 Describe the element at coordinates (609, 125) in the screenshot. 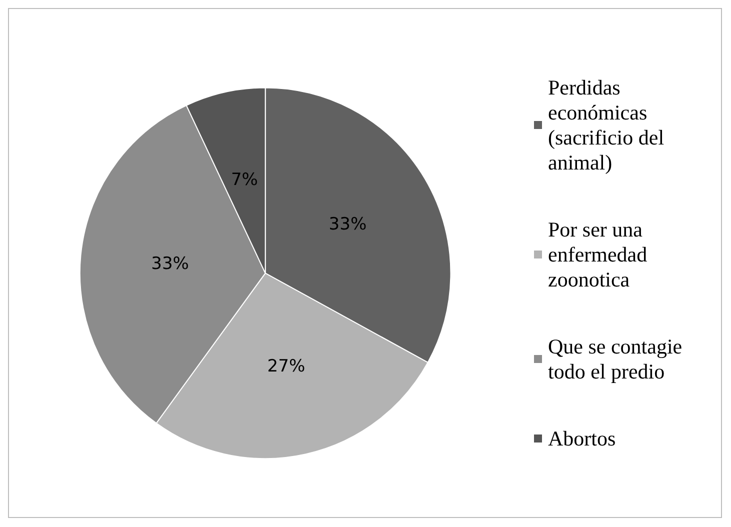

I see `legend-label: Perdidas económicas (sacrificio del animal)` at that location.